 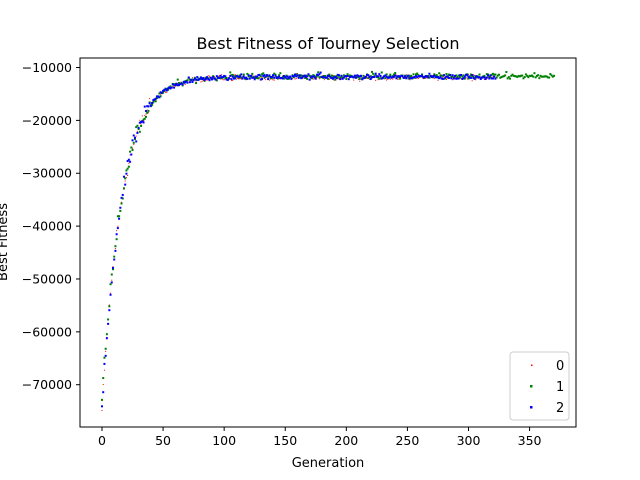 I want to click on legend-label-0: 0, so click(x=560, y=366).